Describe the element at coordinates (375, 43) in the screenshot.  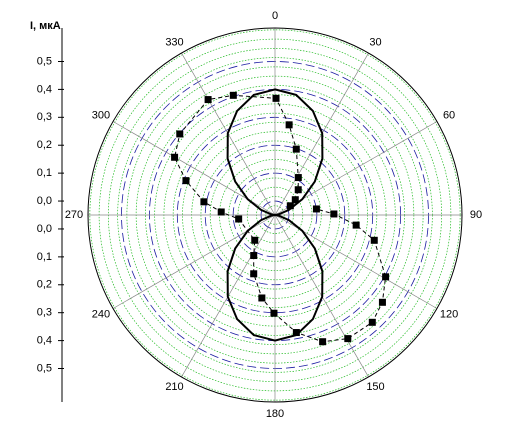
I see `angle-label: 30` at that location.